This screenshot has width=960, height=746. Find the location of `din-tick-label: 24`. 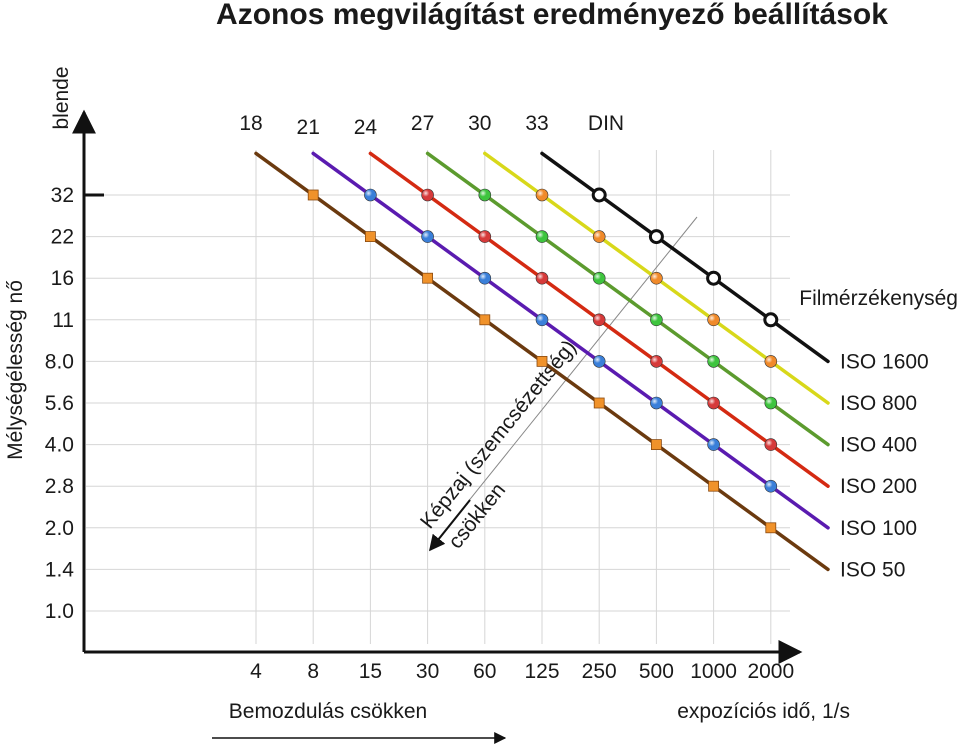

din-tick-label: 24 is located at coordinates (366, 127).